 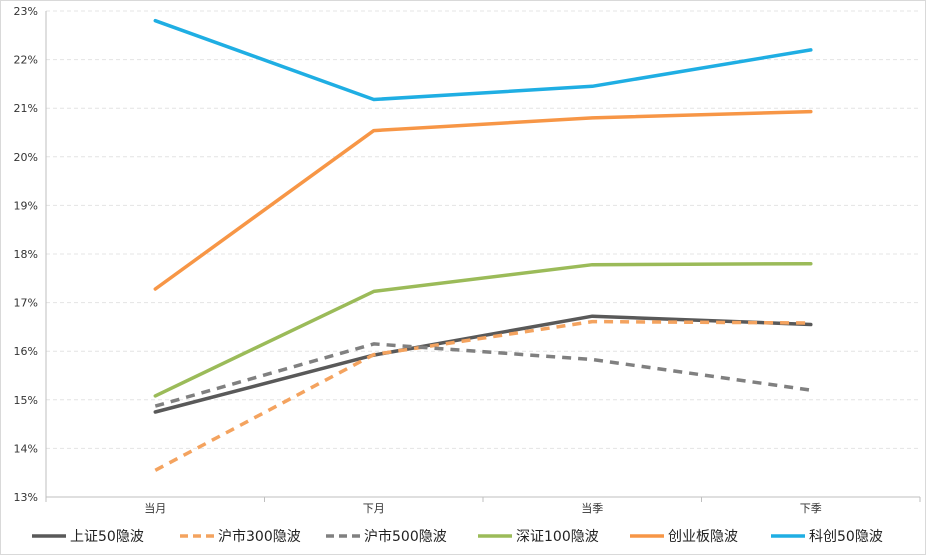 What do you see at coordinates (26, 157) in the screenshot?
I see `y-tick-label: 20%` at bounding box center [26, 157].